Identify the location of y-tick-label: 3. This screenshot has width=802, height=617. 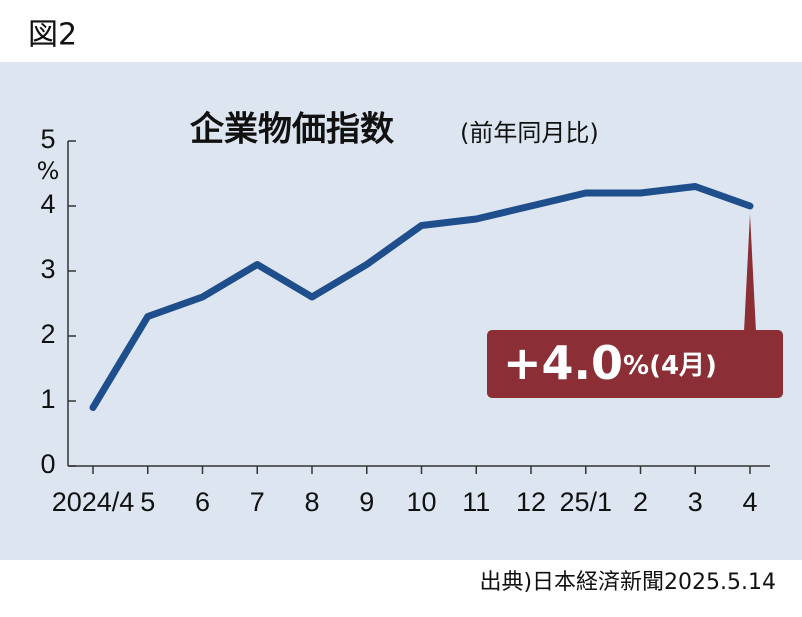
(47, 269).